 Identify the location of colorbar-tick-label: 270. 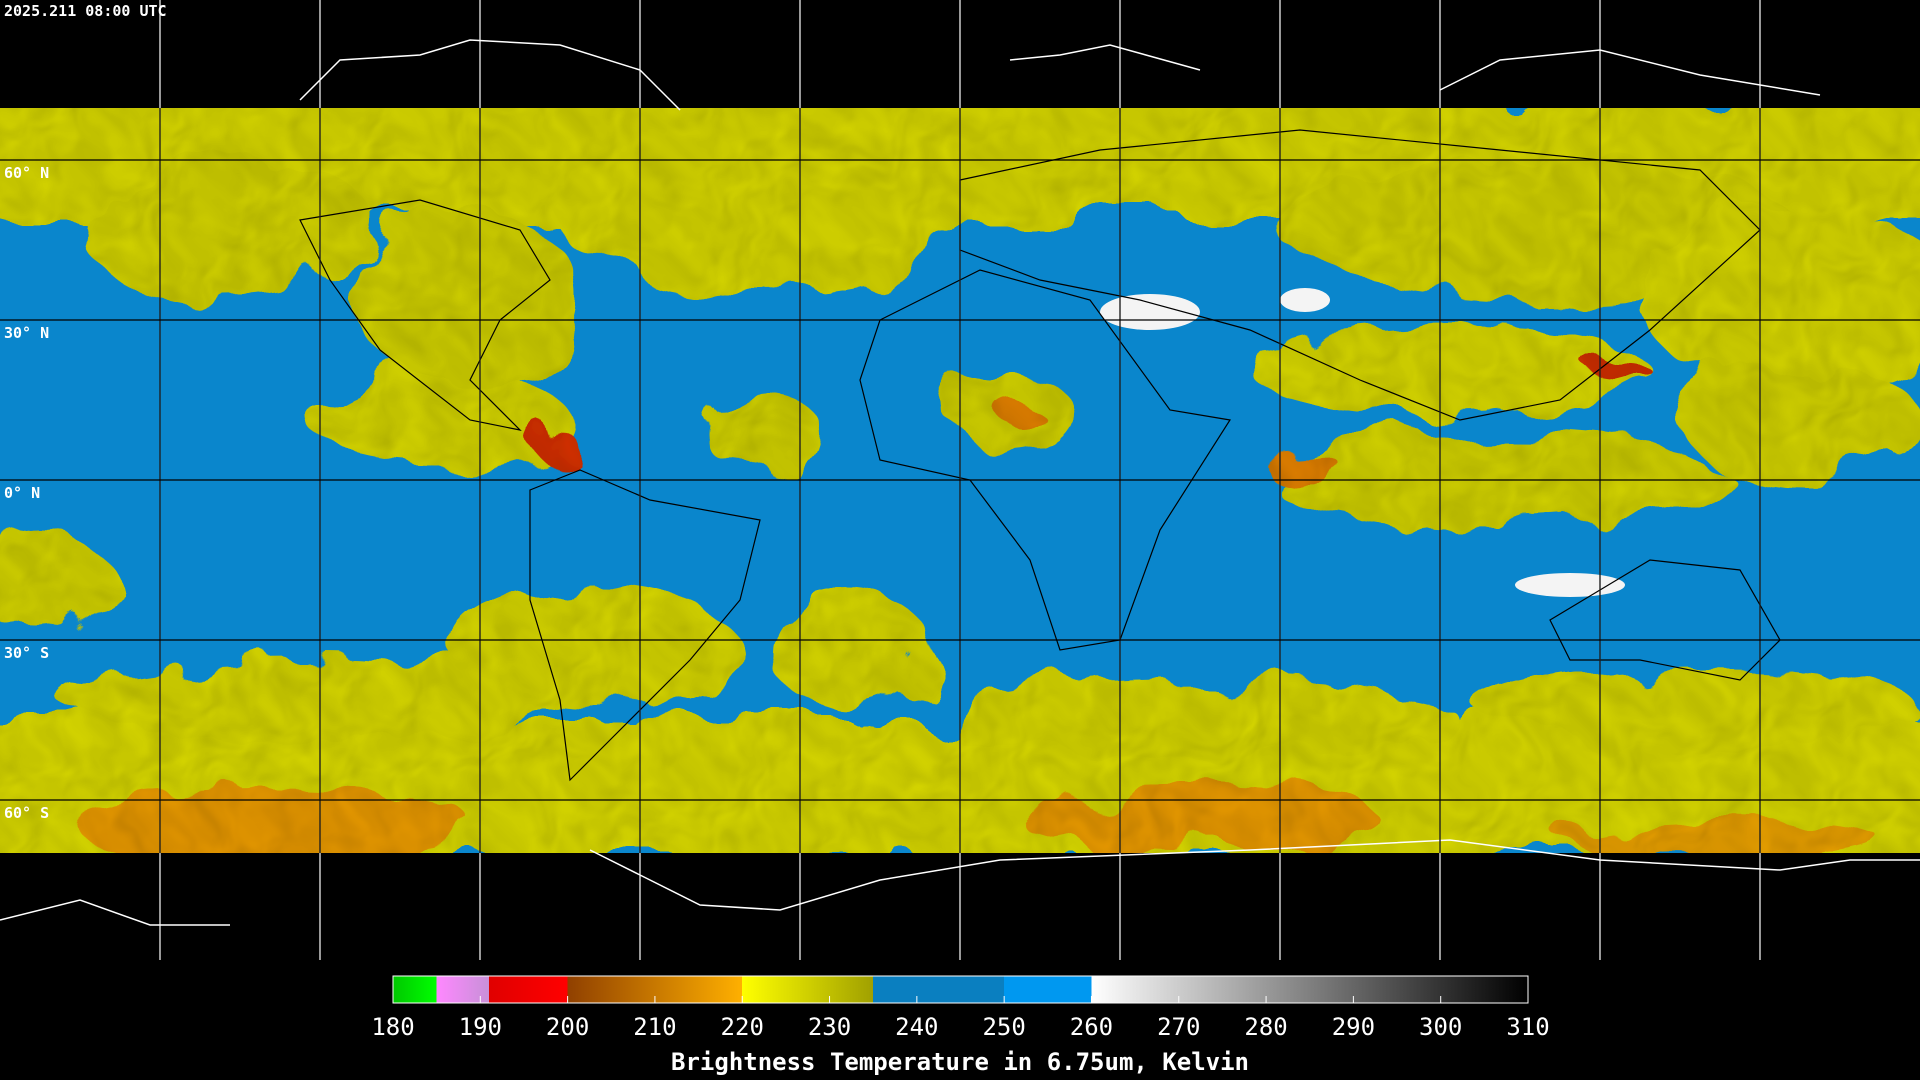
(1178, 1027).